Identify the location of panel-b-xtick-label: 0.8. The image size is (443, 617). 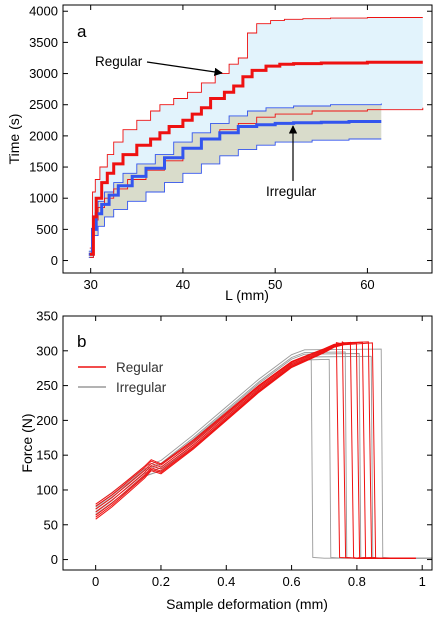
(357, 581).